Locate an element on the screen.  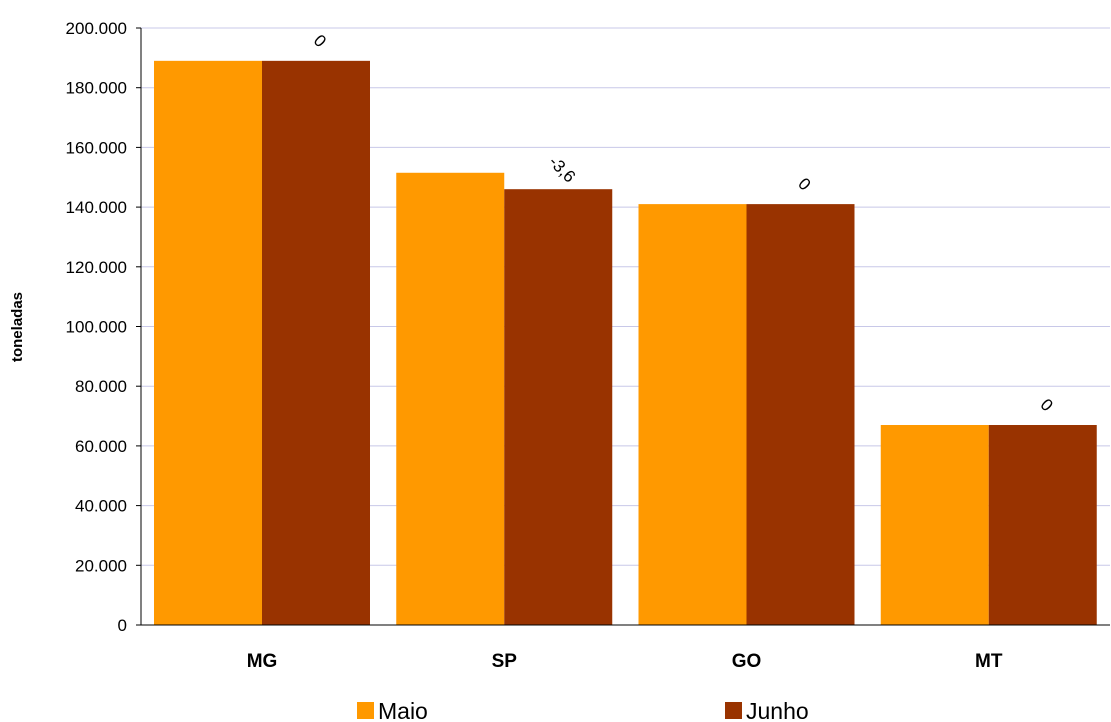
legend-label: Junho is located at coordinates (777, 710).